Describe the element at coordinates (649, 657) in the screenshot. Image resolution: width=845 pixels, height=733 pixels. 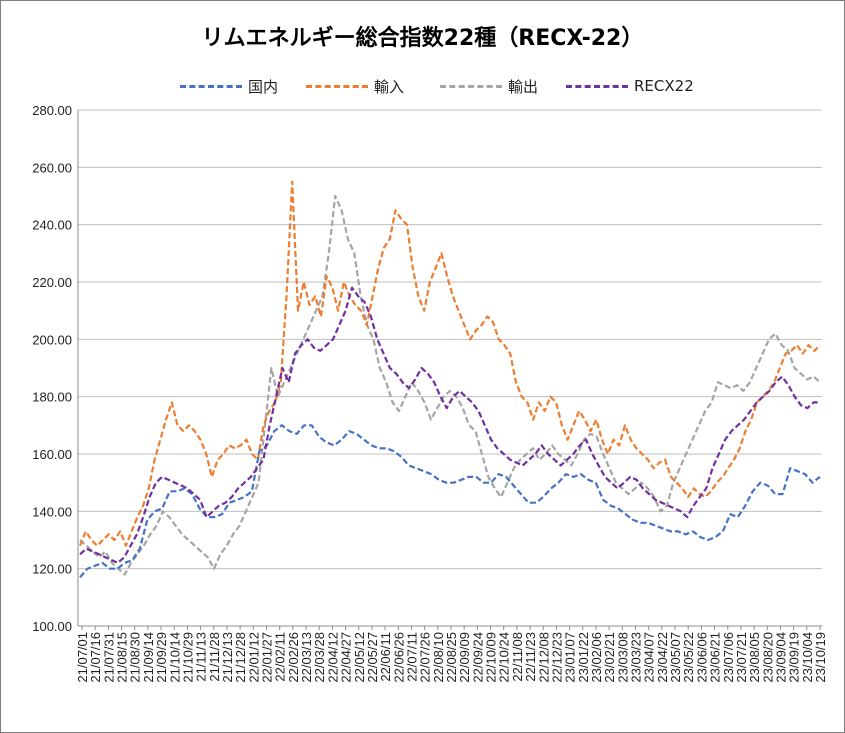
I see `x-tick-label: 23/04/07` at that location.